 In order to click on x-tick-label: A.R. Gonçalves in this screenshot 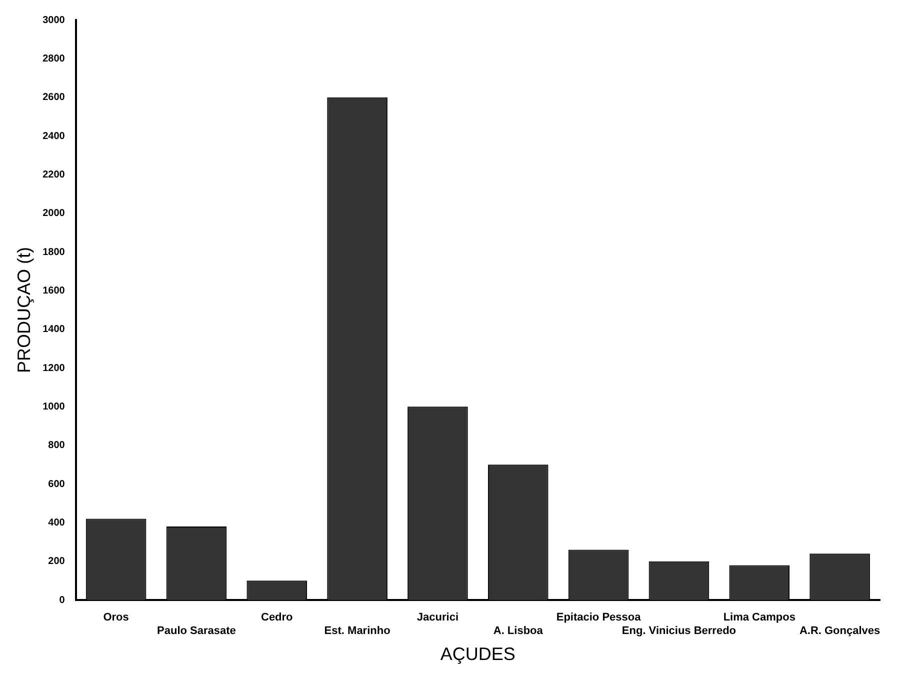, I will do `click(839, 630)`.